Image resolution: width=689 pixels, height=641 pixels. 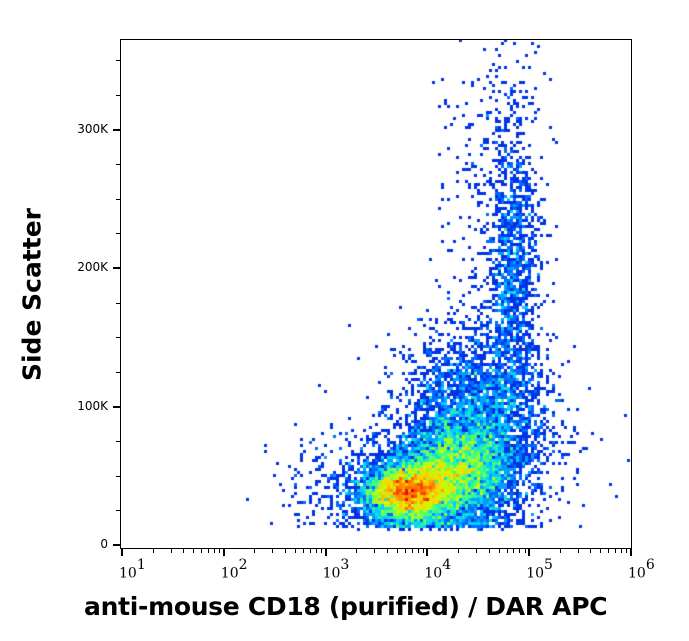 What do you see at coordinates (336, 569) in the screenshot?
I see `x-tick-label: 10³` at bounding box center [336, 569].